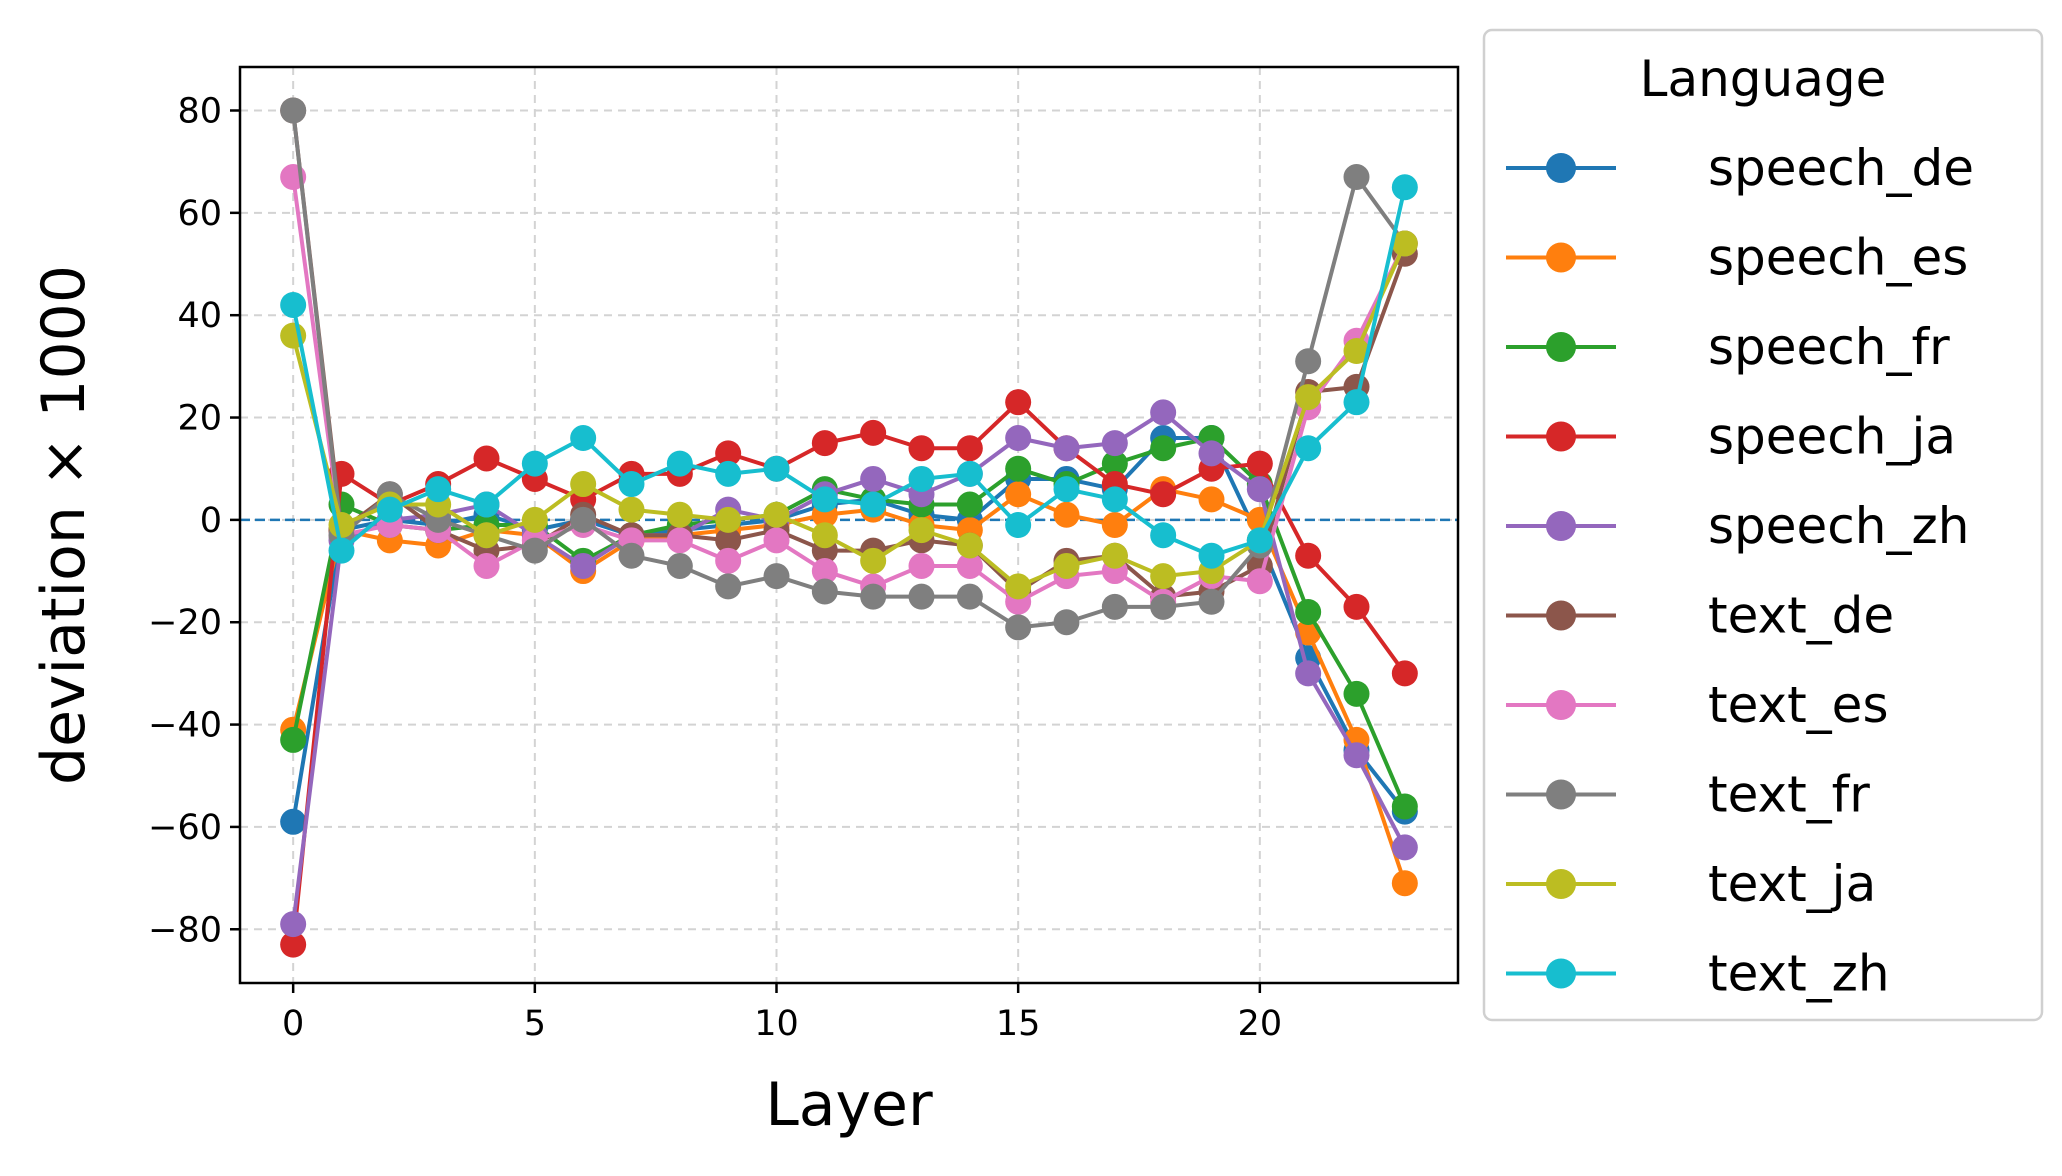 Image resolution: width=2062 pixels, height=1176 pixels. What do you see at coordinates (535, 1024) in the screenshot?
I see `x-tick-label: 5` at bounding box center [535, 1024].